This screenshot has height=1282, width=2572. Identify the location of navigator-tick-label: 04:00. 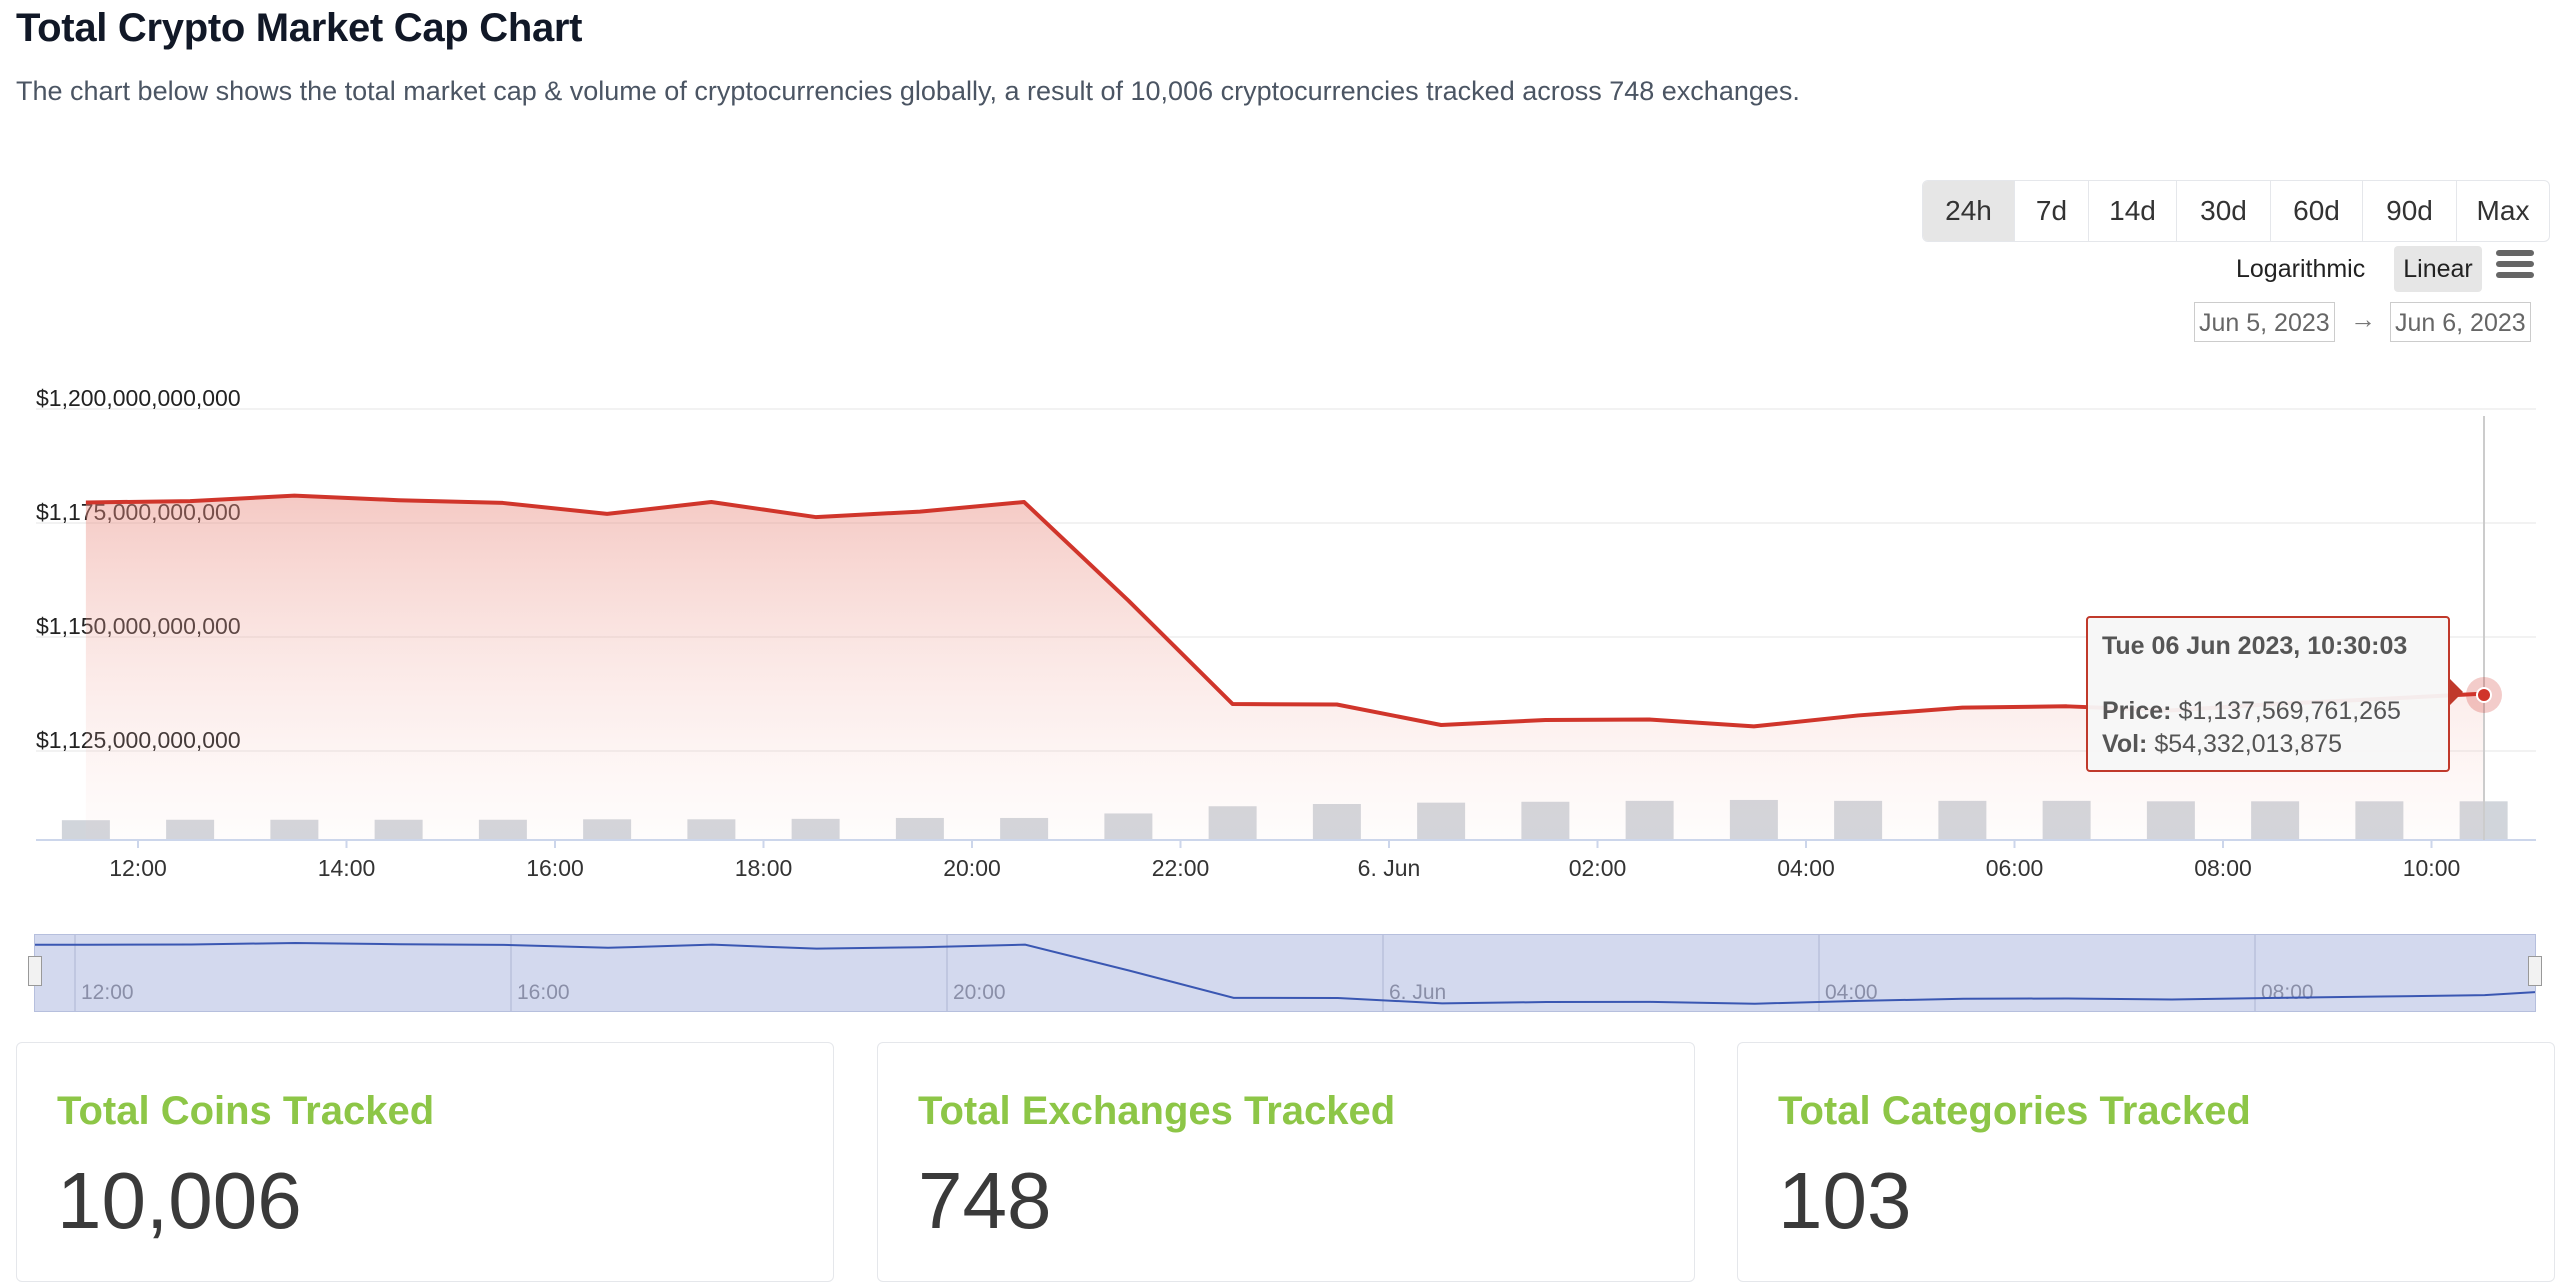
(1851, 992).